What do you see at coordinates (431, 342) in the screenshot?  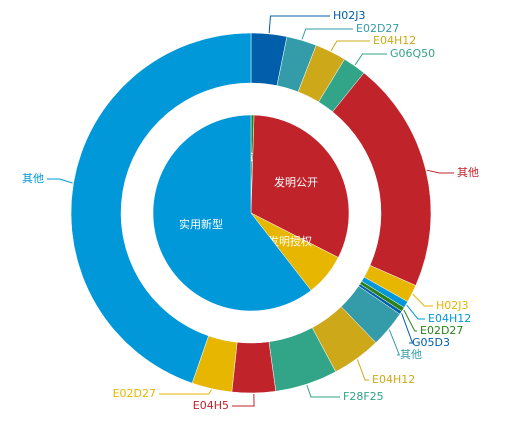 I see `slice-label: G05D3` at bounding box center [431, 342].